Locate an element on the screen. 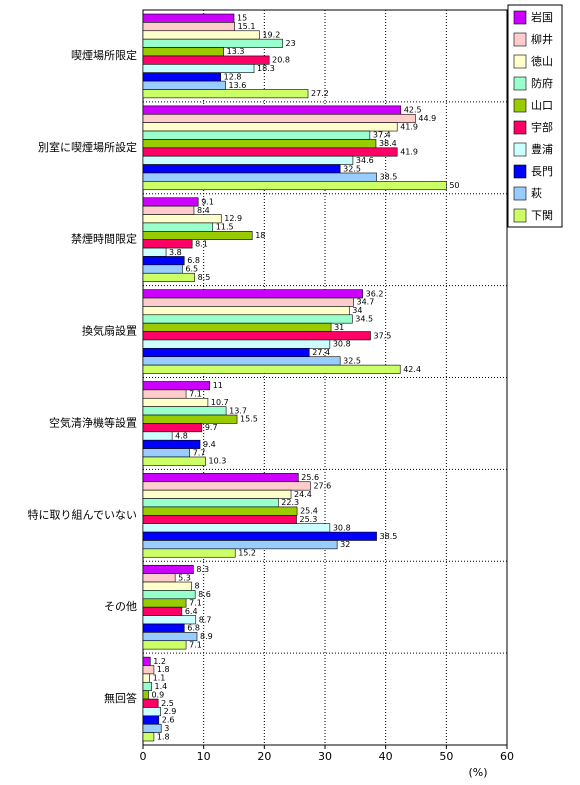 The height and width of the screenshot is (785, 580). value-label: 3 is located at coordinates (166, 728).